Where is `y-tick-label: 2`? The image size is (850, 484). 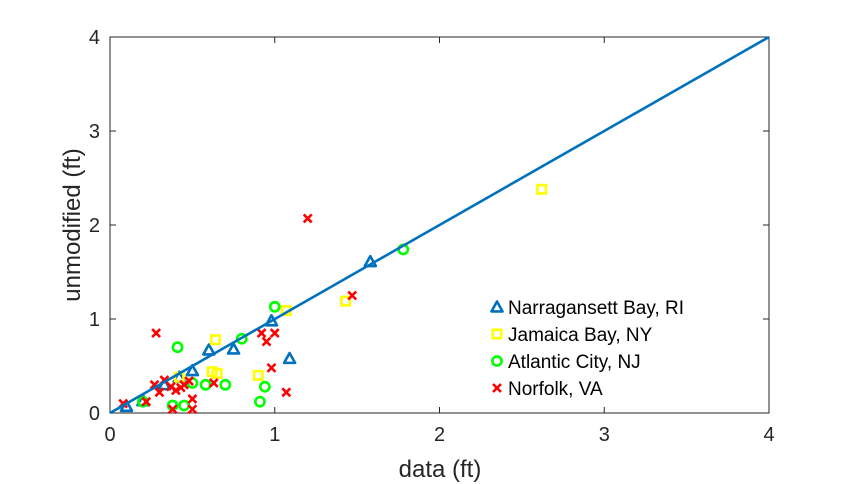
y-tick-label: 2 is located at coordinates (94, 226).